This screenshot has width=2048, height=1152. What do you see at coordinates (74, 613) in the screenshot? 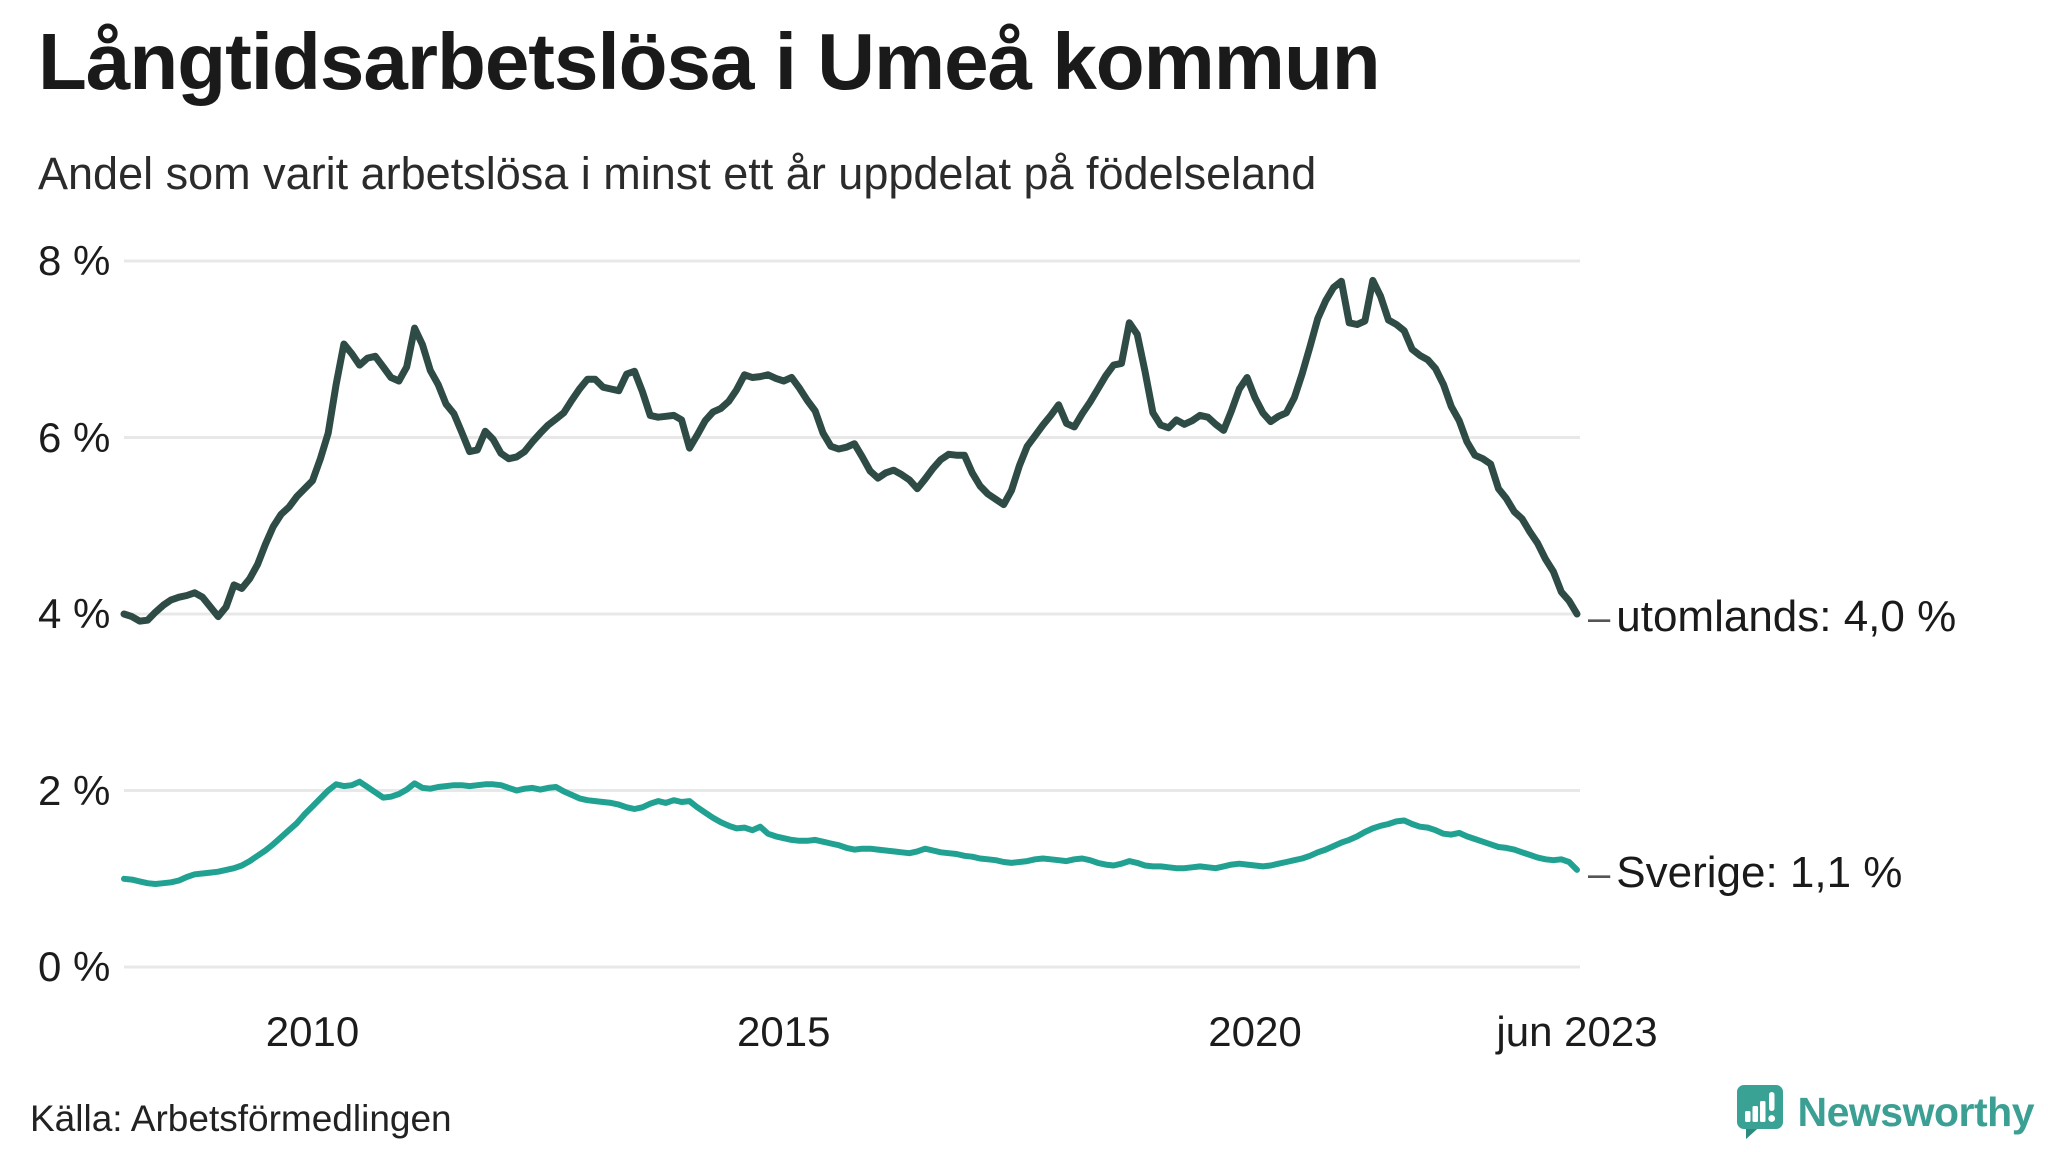
I see `y-axis-tick-label: 4 %` at bounding box center [74, 613].